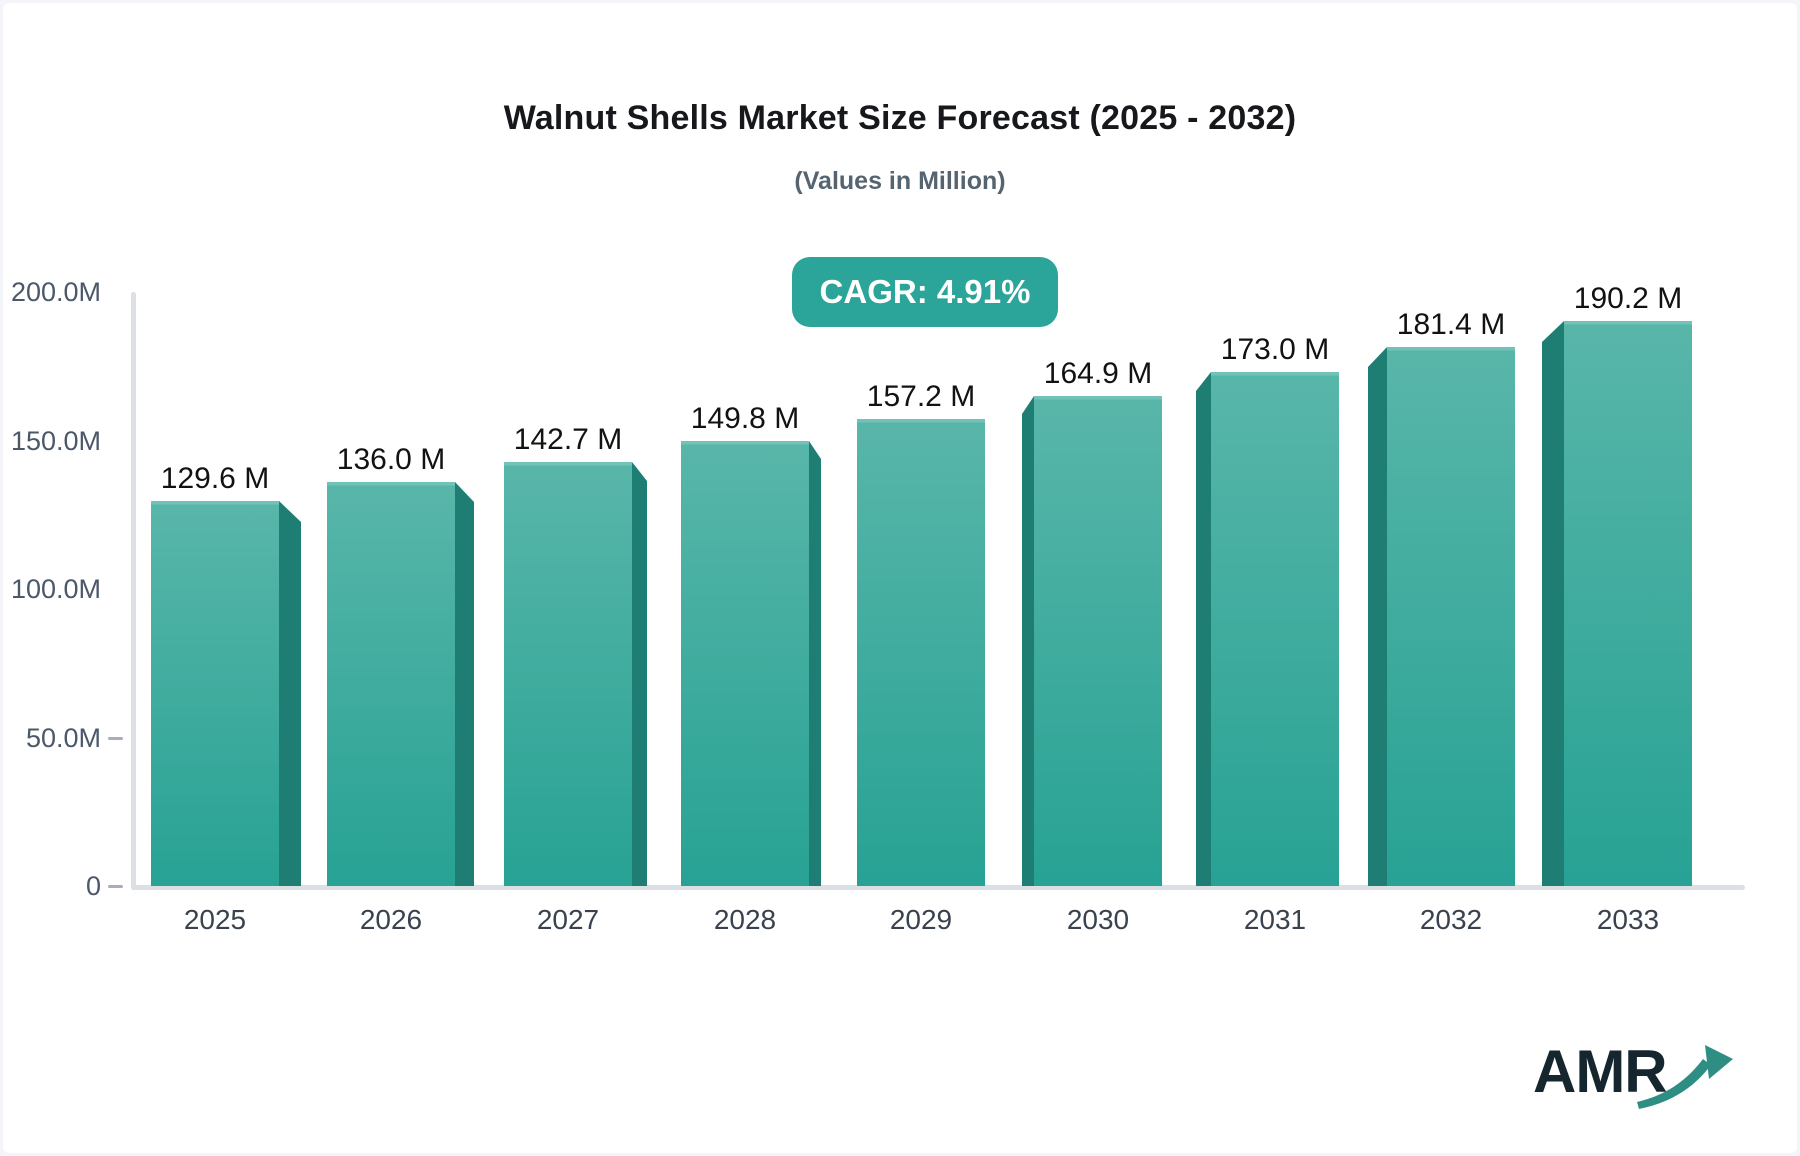  What do you see at coordinates (745, 919) in the screenshot?
I see `x-axis-tick-label: 2028` at bounding box center [745, 919].